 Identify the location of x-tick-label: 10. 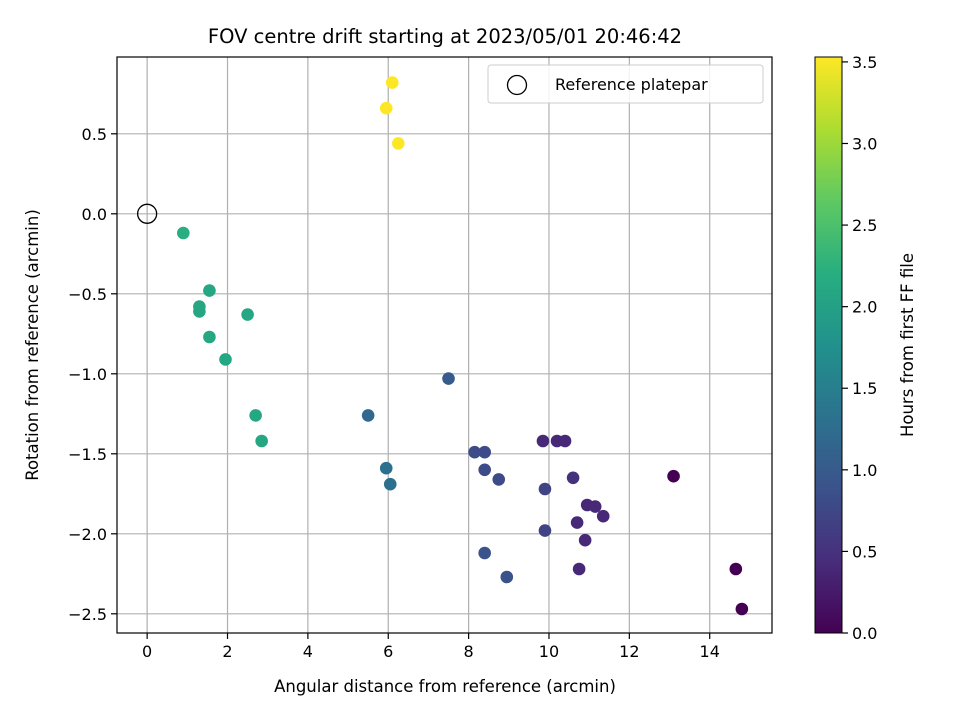
(549, 651).